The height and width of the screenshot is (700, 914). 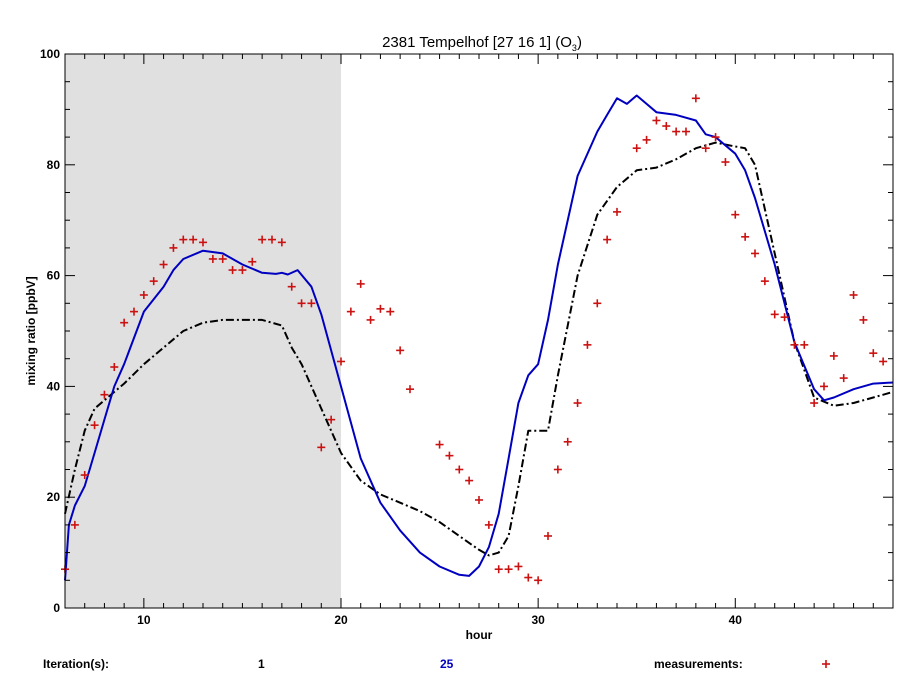 What do you see at coordinates (56, 608) in the screenshot?
I see `y-tick-label: 0` at bounding box center [56, 608].